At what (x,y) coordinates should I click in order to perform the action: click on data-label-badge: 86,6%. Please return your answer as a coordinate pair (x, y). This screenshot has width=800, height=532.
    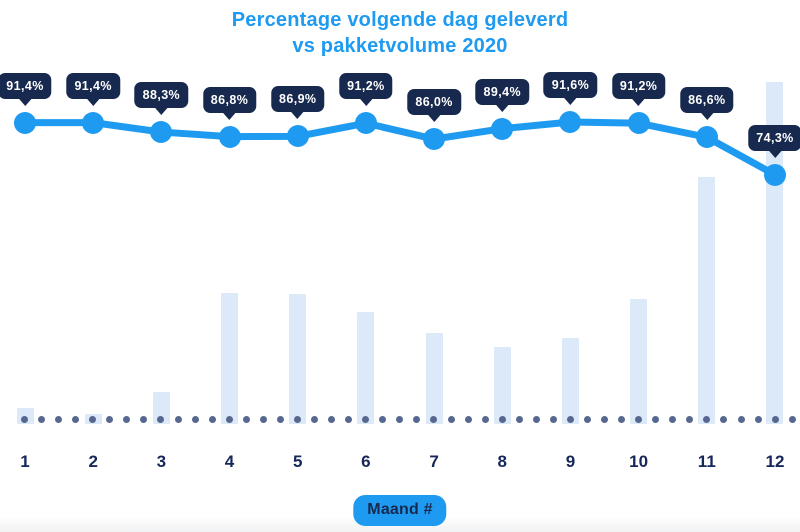
    Looking at the image, I should click on (707, 104).